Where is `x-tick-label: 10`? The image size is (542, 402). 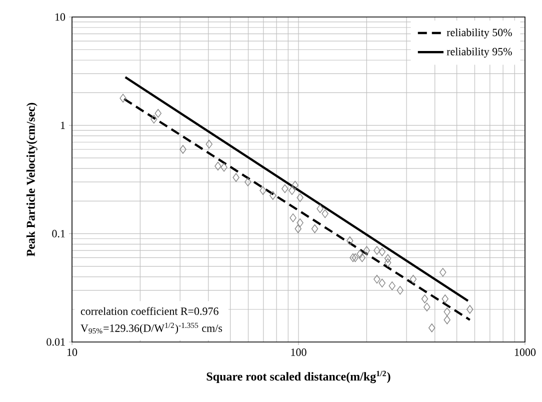
x-tick-label: 10 is located at coordinates (72, 352).